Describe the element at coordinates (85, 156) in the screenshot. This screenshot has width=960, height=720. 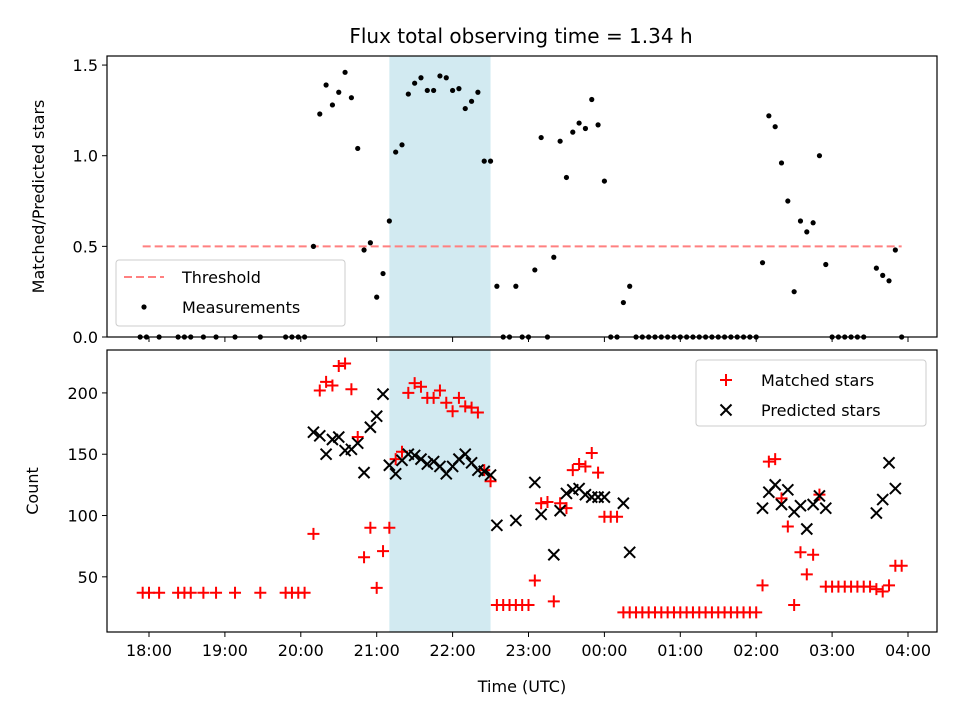
I see `top-y-tick-label: 1.0` at that location.